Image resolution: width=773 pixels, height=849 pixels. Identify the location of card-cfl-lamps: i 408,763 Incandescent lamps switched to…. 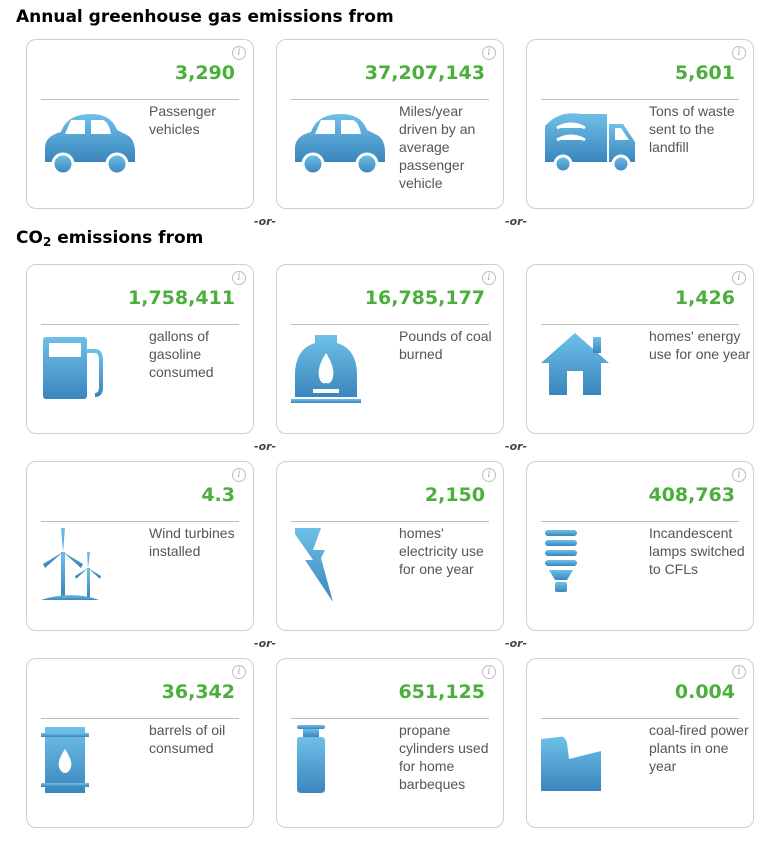
(640, 546).